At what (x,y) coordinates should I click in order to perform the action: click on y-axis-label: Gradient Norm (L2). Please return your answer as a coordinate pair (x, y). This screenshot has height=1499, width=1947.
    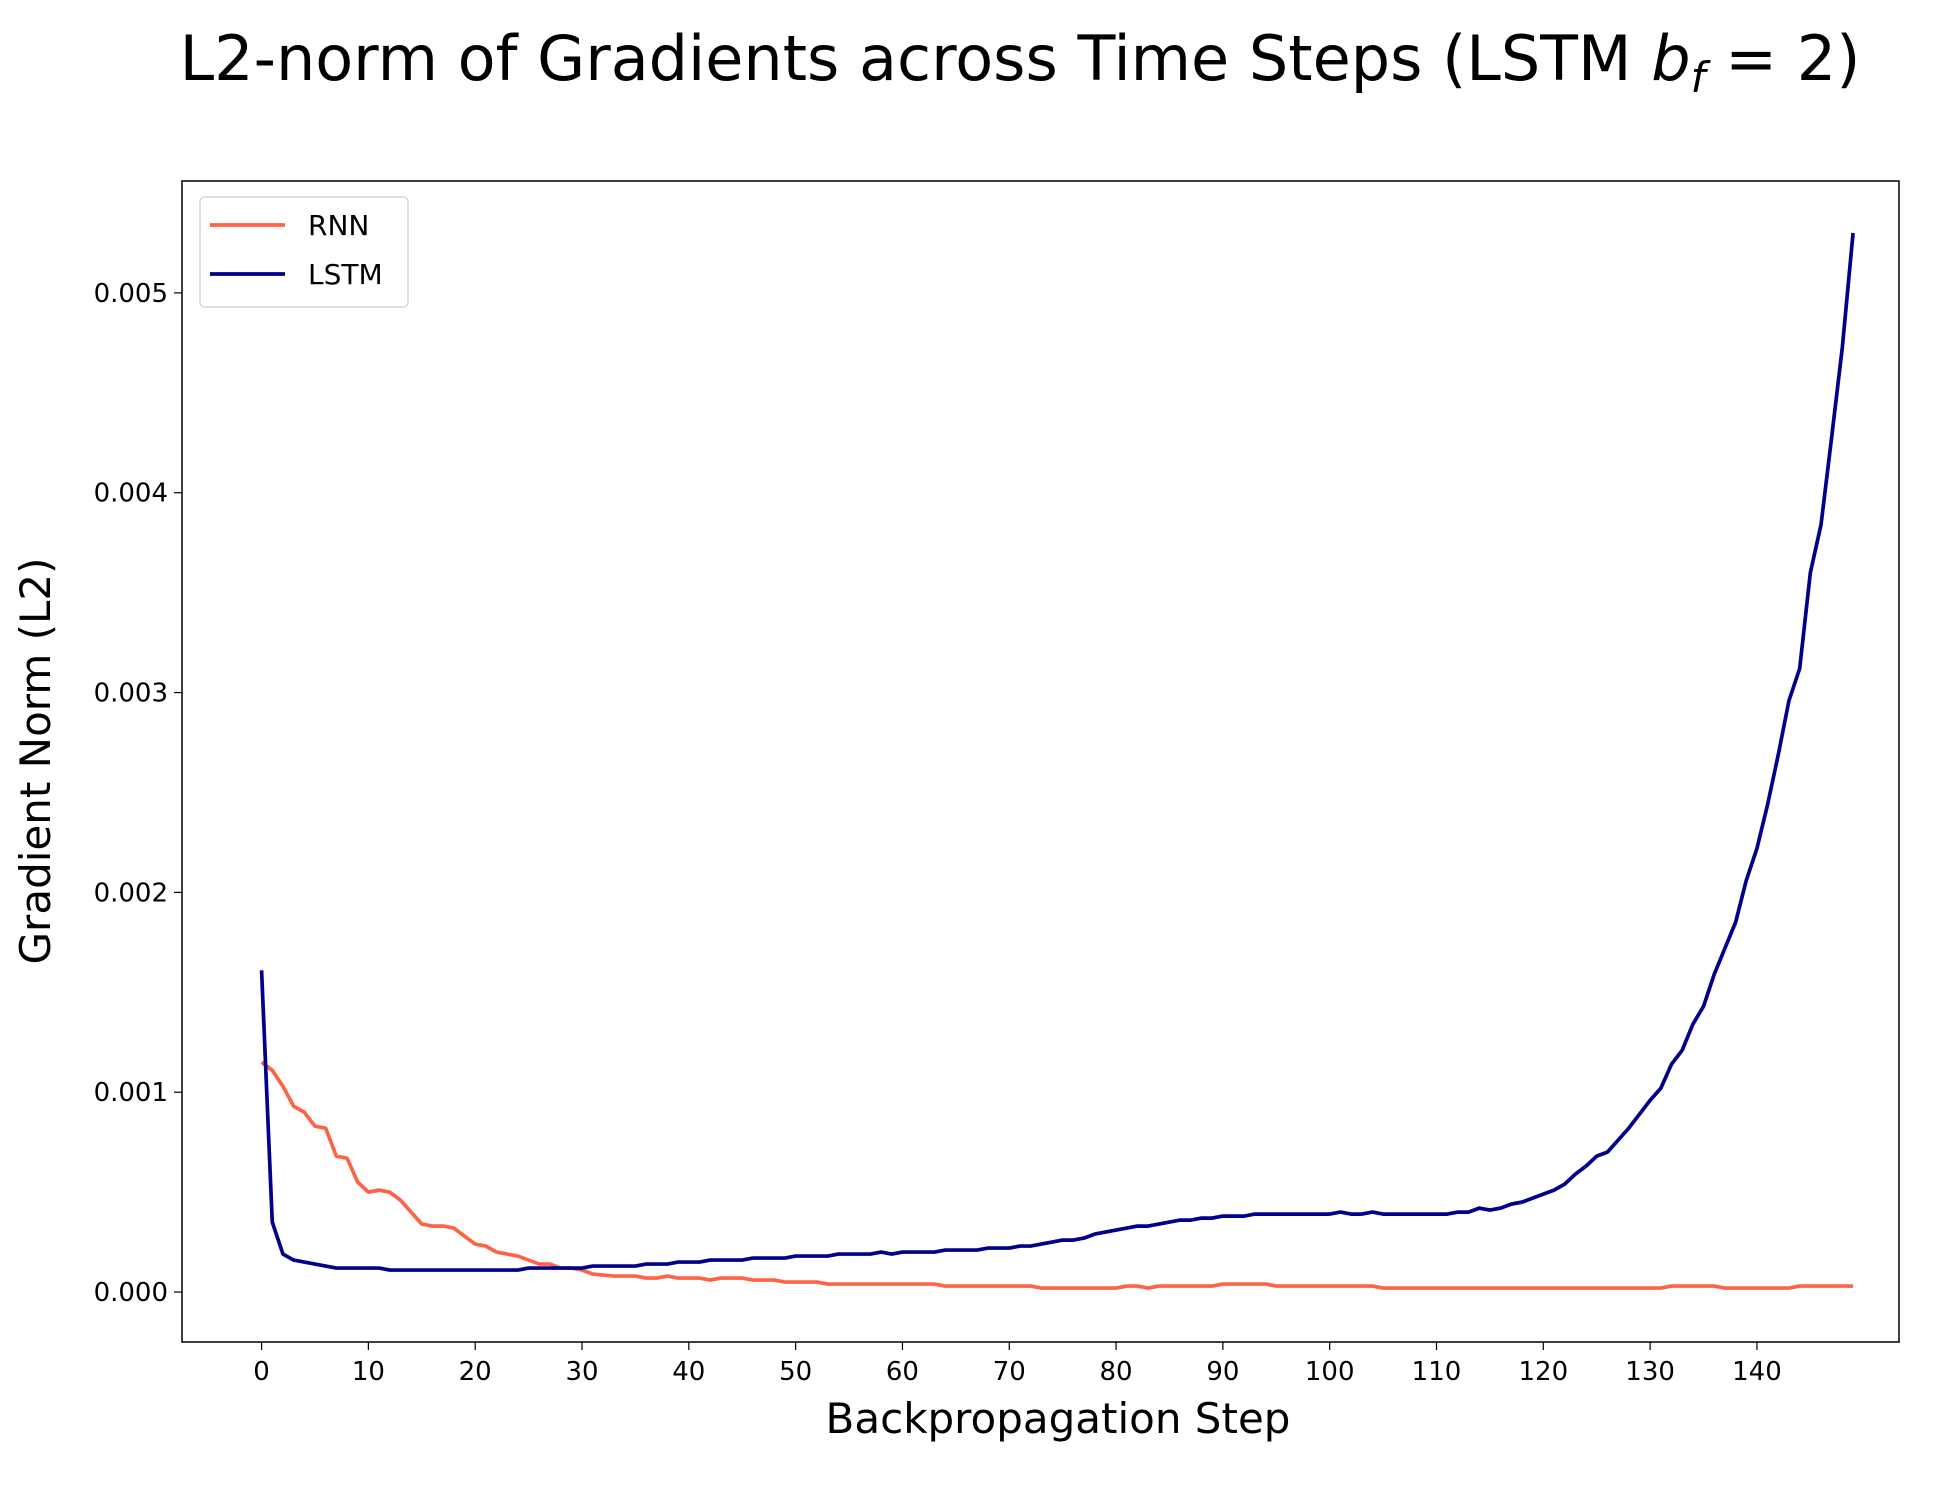
    Looking at the image, I should click on (35, 761).